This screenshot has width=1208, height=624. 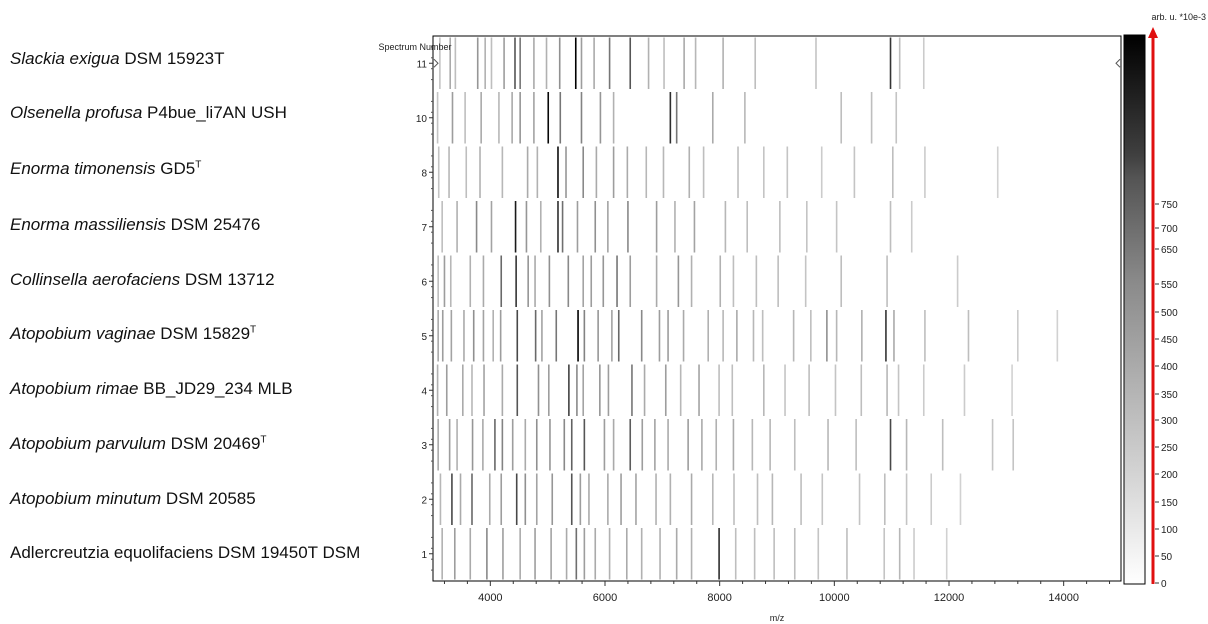 I want to click on y-tick-label: 7, so click(x=424, y=228).